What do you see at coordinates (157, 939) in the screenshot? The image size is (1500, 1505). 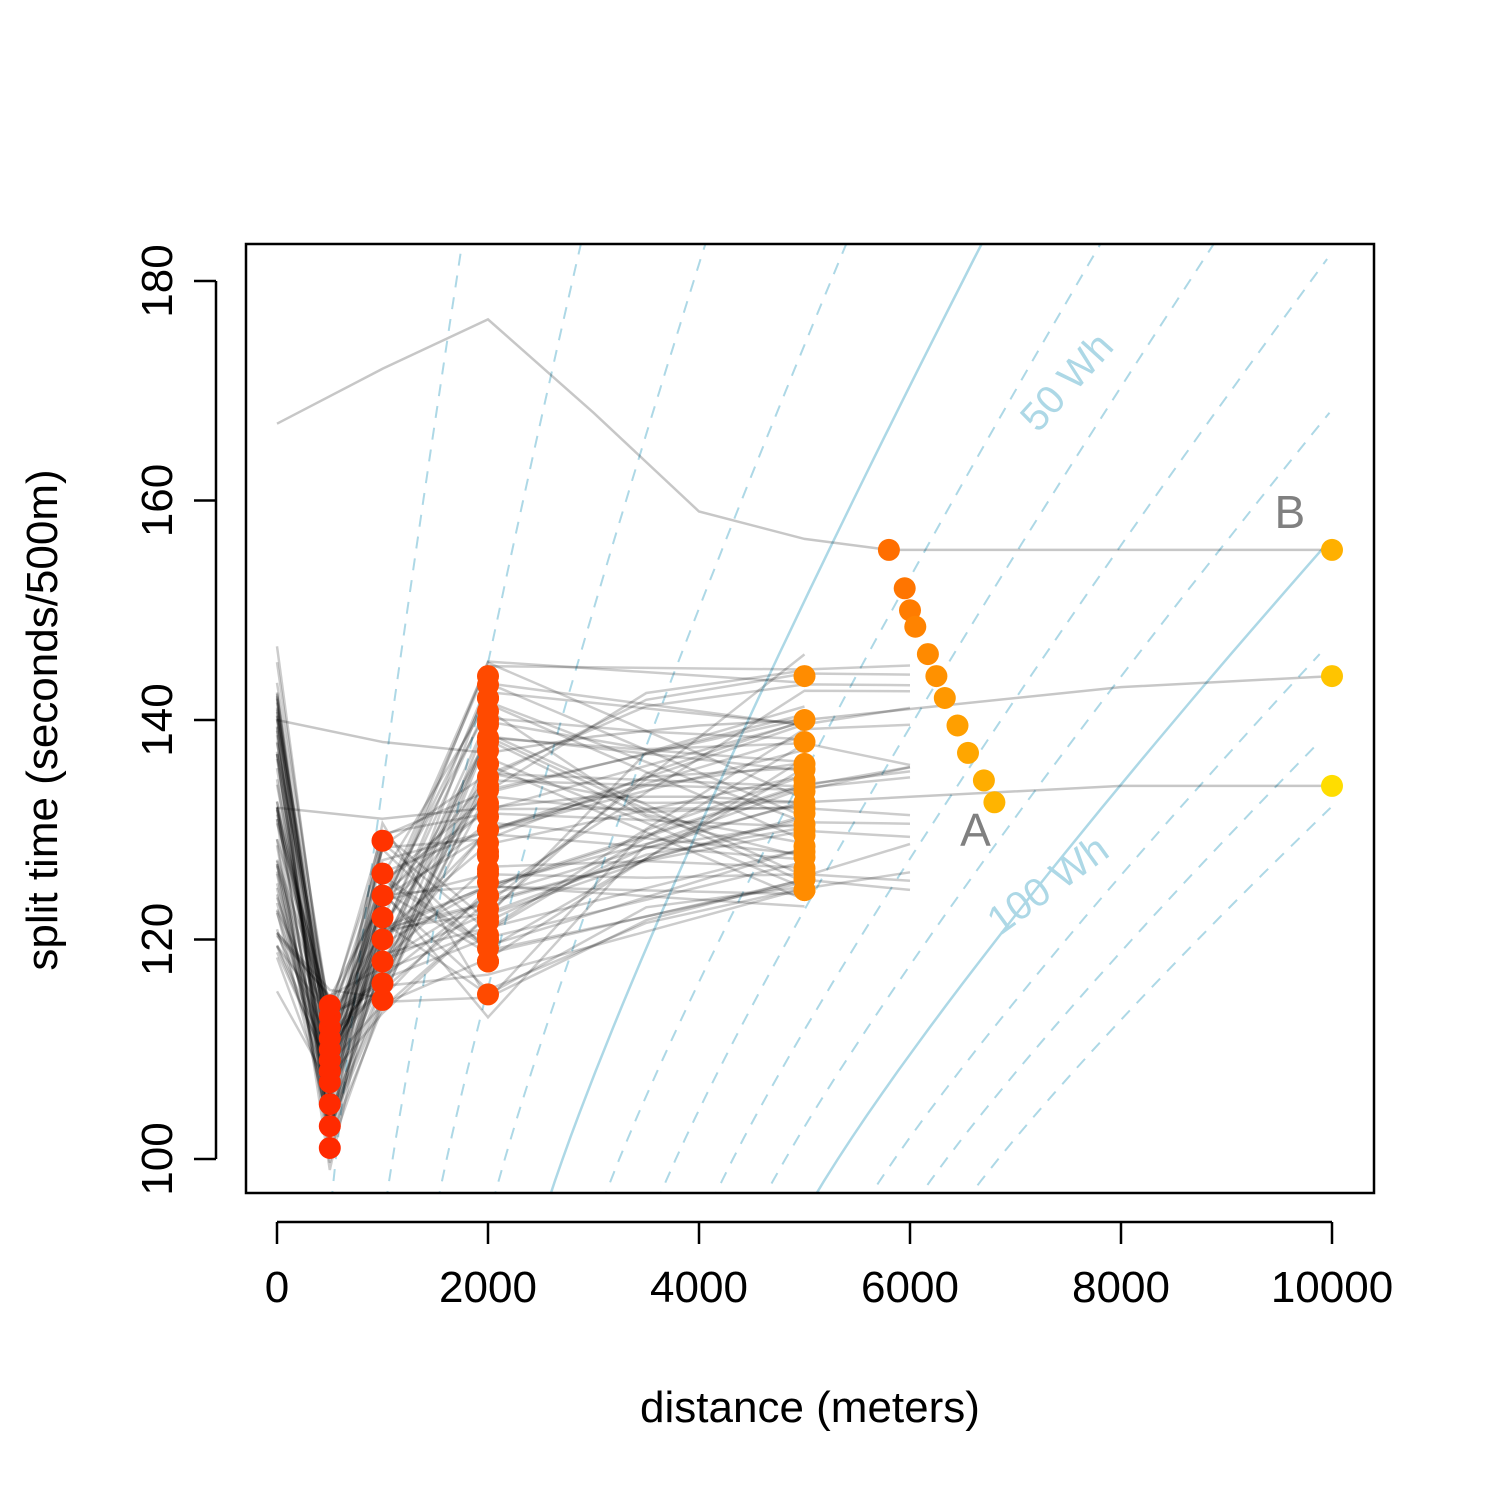 I see `y-tick-label-120: 120` at bounding box center [157, 939].